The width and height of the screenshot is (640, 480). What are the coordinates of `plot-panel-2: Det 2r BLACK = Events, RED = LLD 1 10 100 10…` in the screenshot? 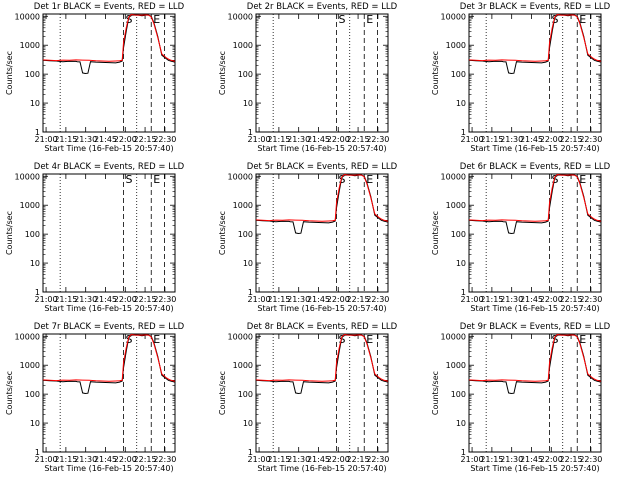 It's located at (308, 77).